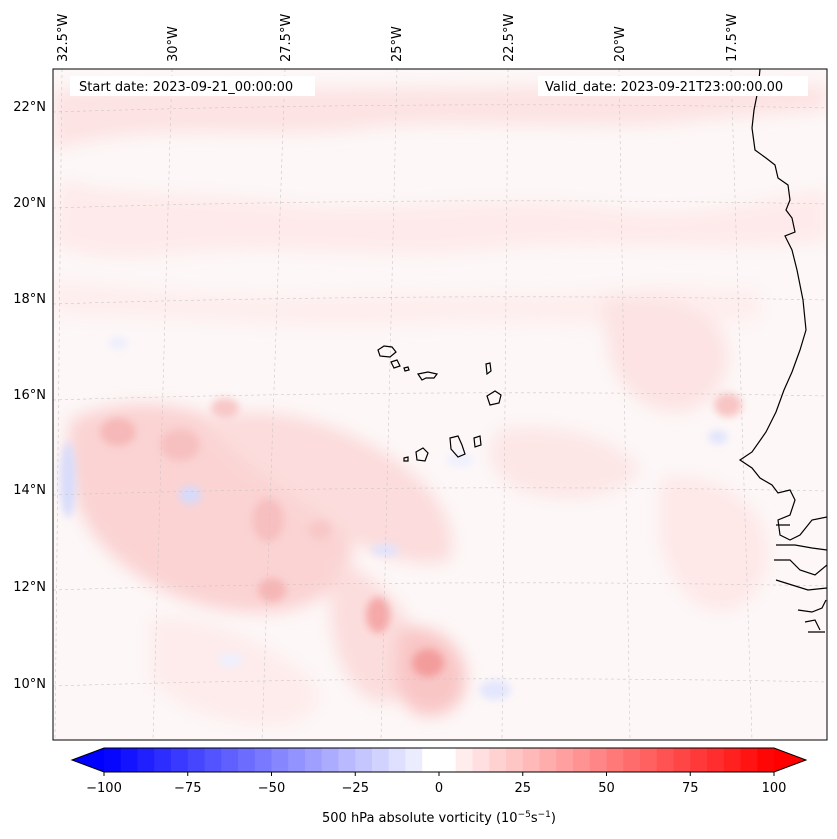 The image size is (837, 839). Describe the element at coordinates (29, 203) in the screenshot. I see `lat-label-20n: 20°N` at that location.